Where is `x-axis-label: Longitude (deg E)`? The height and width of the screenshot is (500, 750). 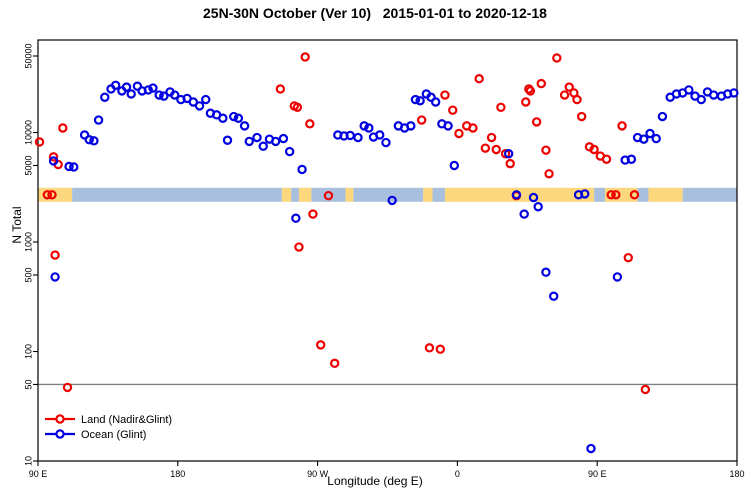
x-axis-label: Longitude (deg E) is located at coordinates (375, 481).